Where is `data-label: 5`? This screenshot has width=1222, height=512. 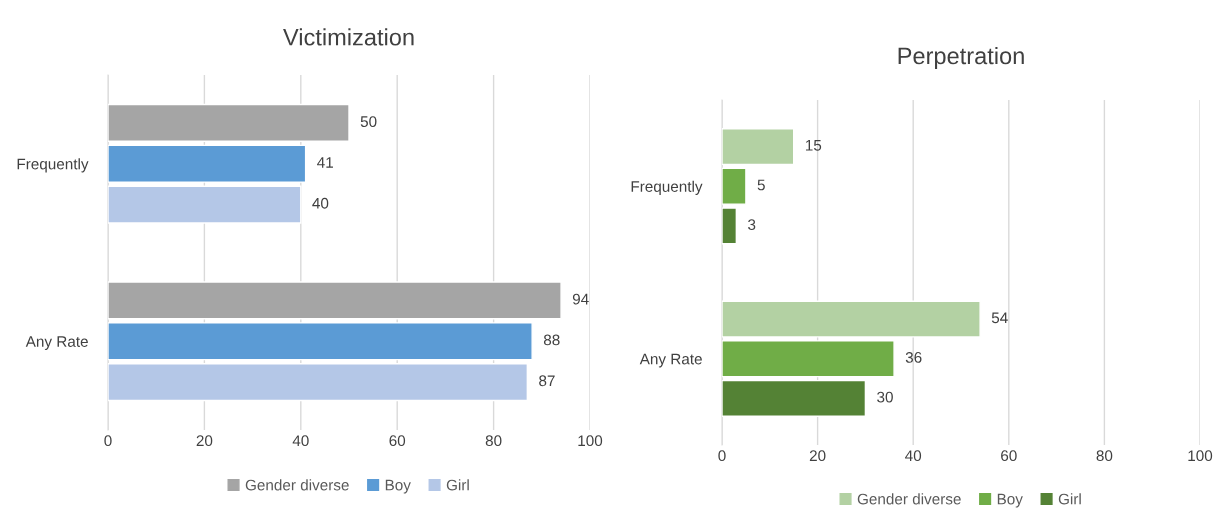 data-label: 5 is located at coordinates (761, 185).